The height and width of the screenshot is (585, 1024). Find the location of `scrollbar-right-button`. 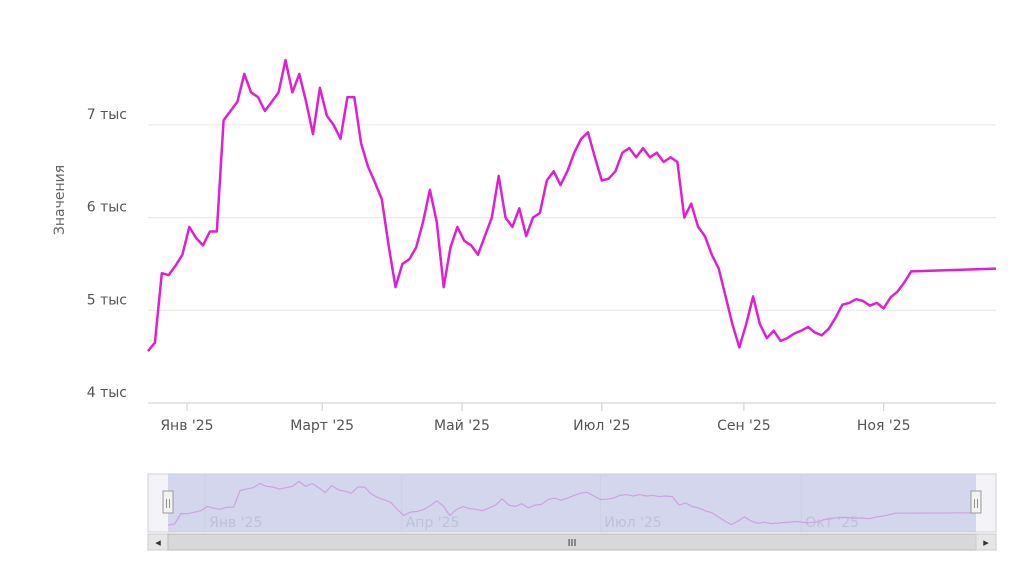

scrollbar-right-button is located at coordinates (986, 542).